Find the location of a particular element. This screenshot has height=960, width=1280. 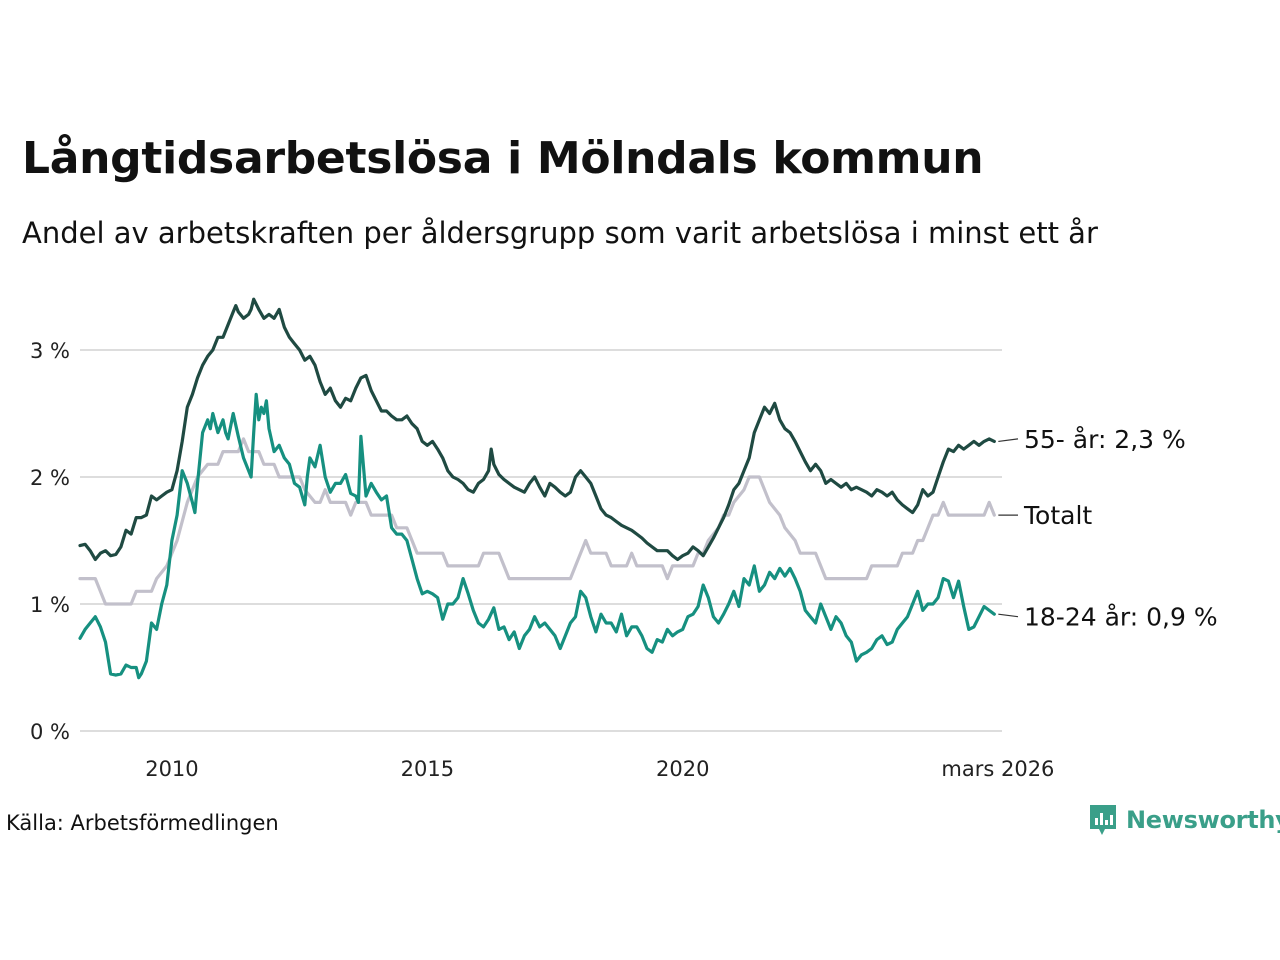

x-tick-label: 2010 is located at coordinates (171, 769).